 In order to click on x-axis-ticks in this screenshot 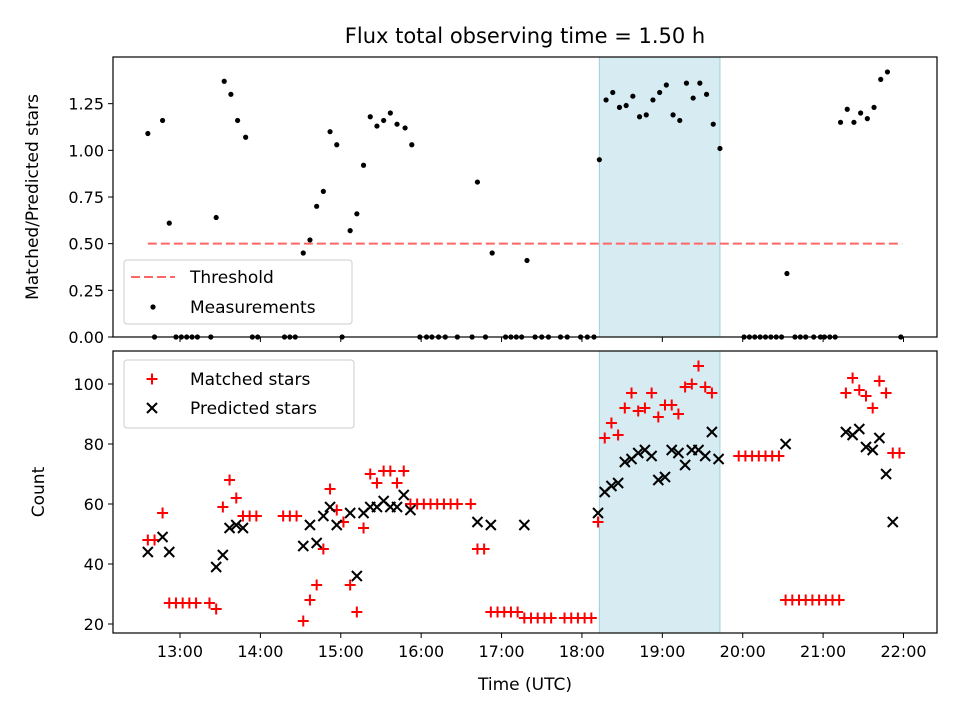, I will do `click(542, 339)`.